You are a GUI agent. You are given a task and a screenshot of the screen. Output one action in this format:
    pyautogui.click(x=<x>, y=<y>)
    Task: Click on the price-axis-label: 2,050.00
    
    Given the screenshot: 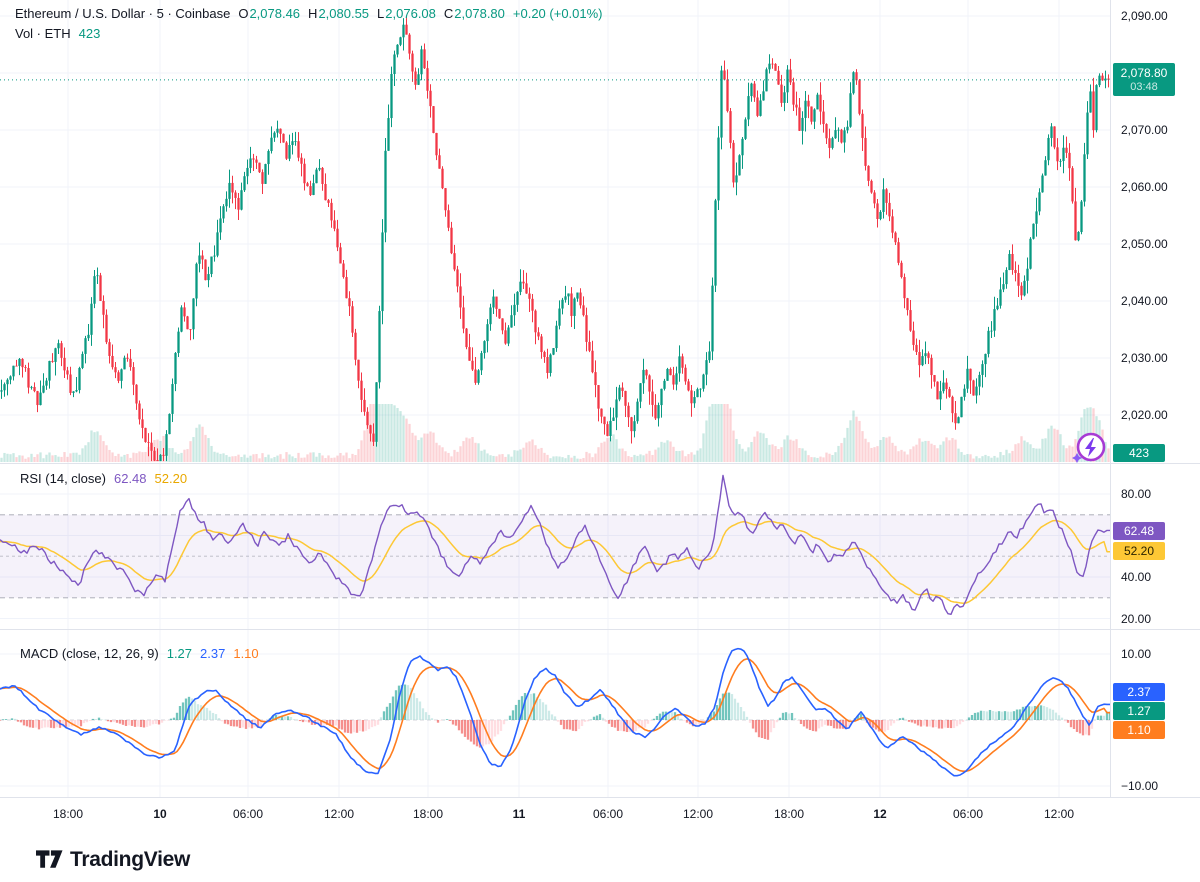 What is the action you would take?
    pyautogui.click(x=1144, y=244)
    